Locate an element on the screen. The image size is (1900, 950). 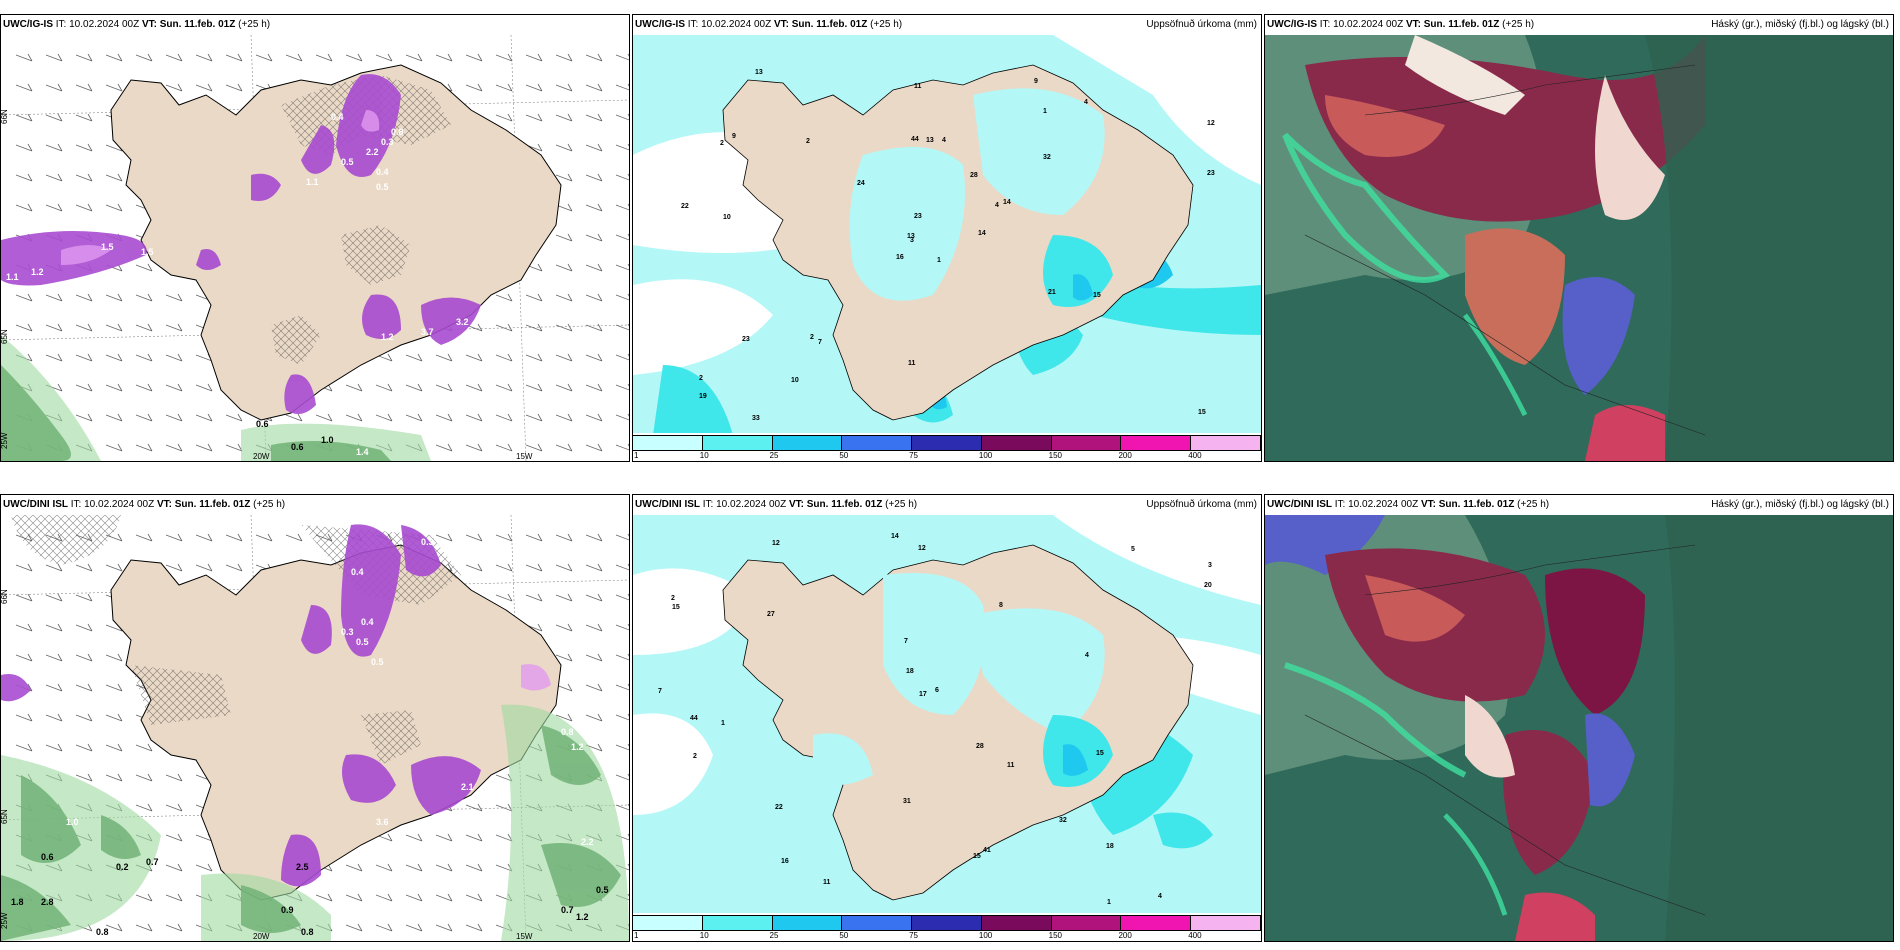
precip-value-label: 17 is located at coordinates (923, 694).